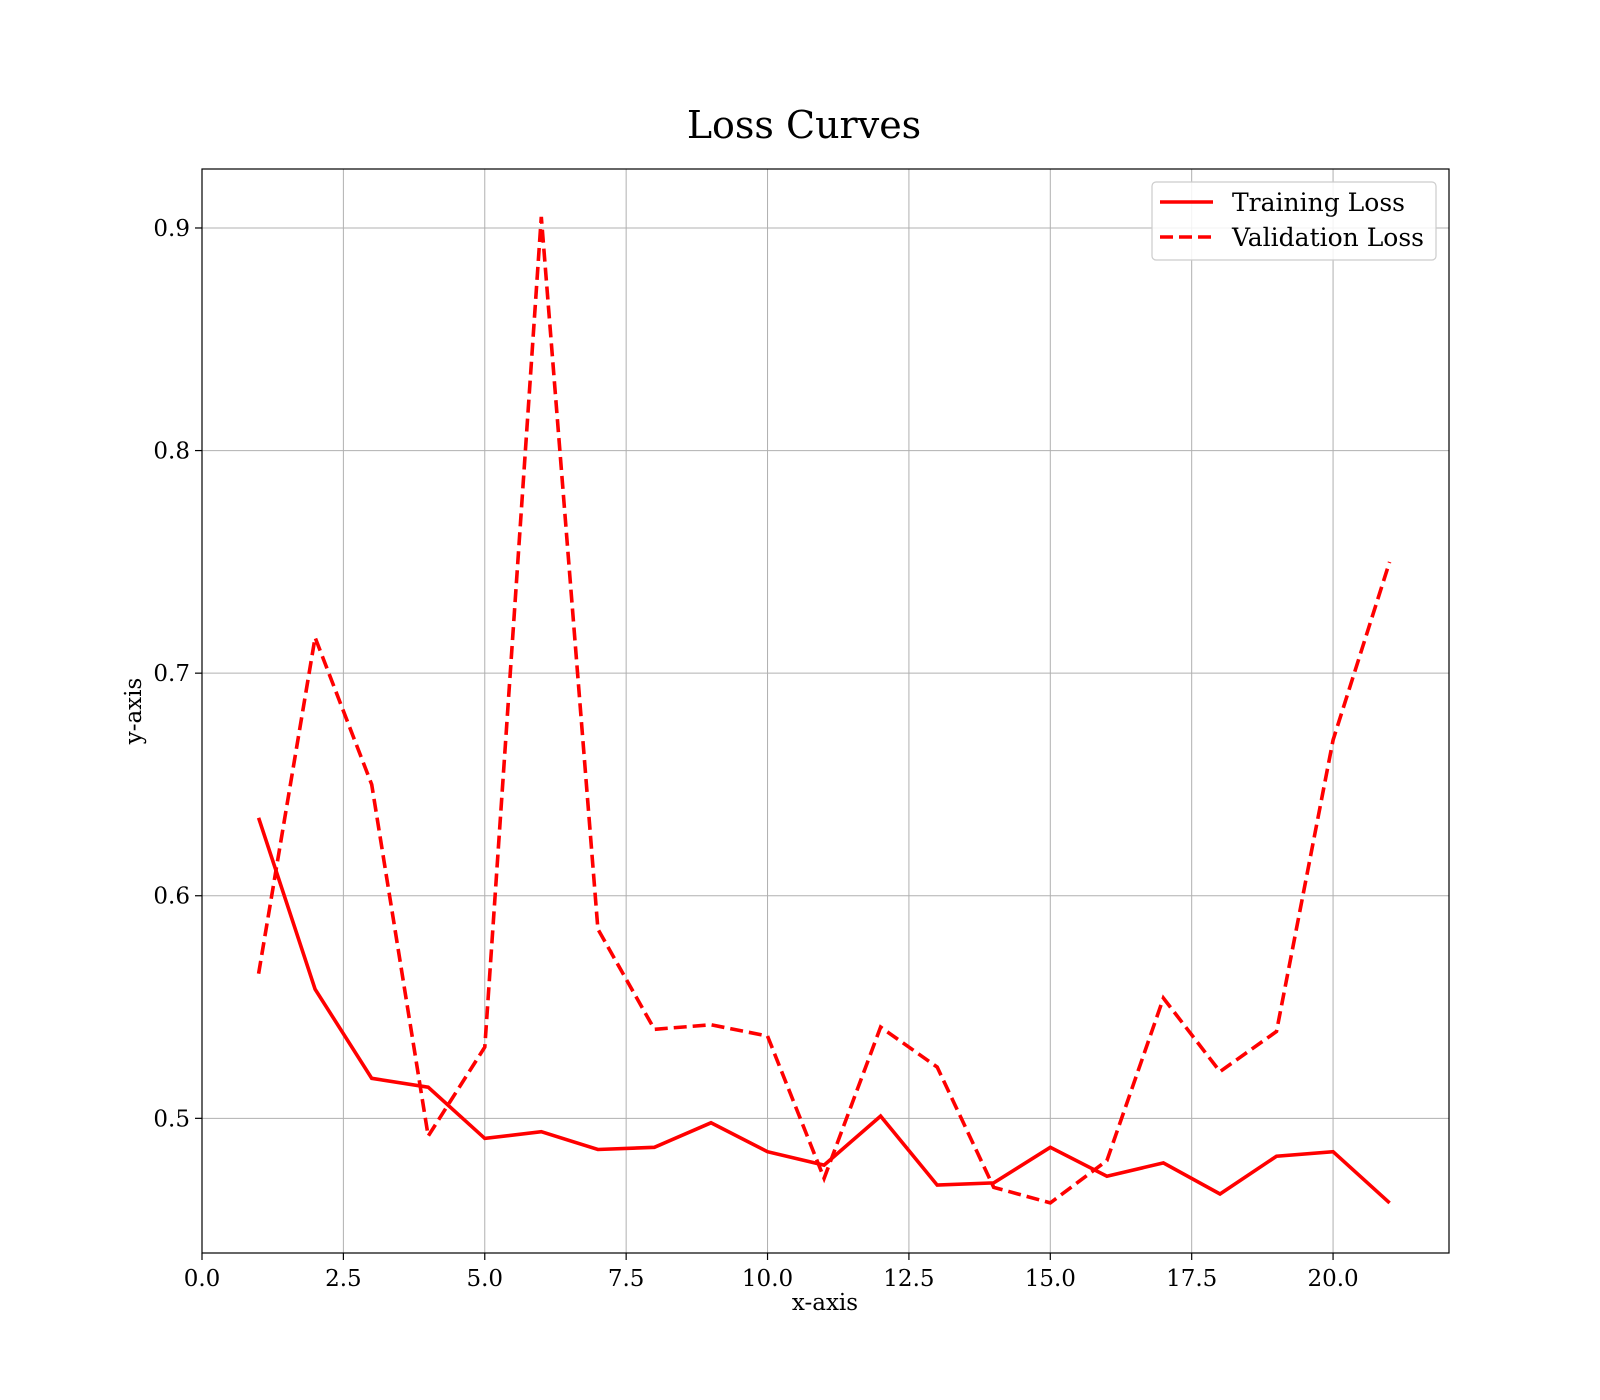  What do you see at coordinates (1050, 1279) in the screenshot?
I see `x-tick-label: 15.0` at bounding box center [1050, 1279].